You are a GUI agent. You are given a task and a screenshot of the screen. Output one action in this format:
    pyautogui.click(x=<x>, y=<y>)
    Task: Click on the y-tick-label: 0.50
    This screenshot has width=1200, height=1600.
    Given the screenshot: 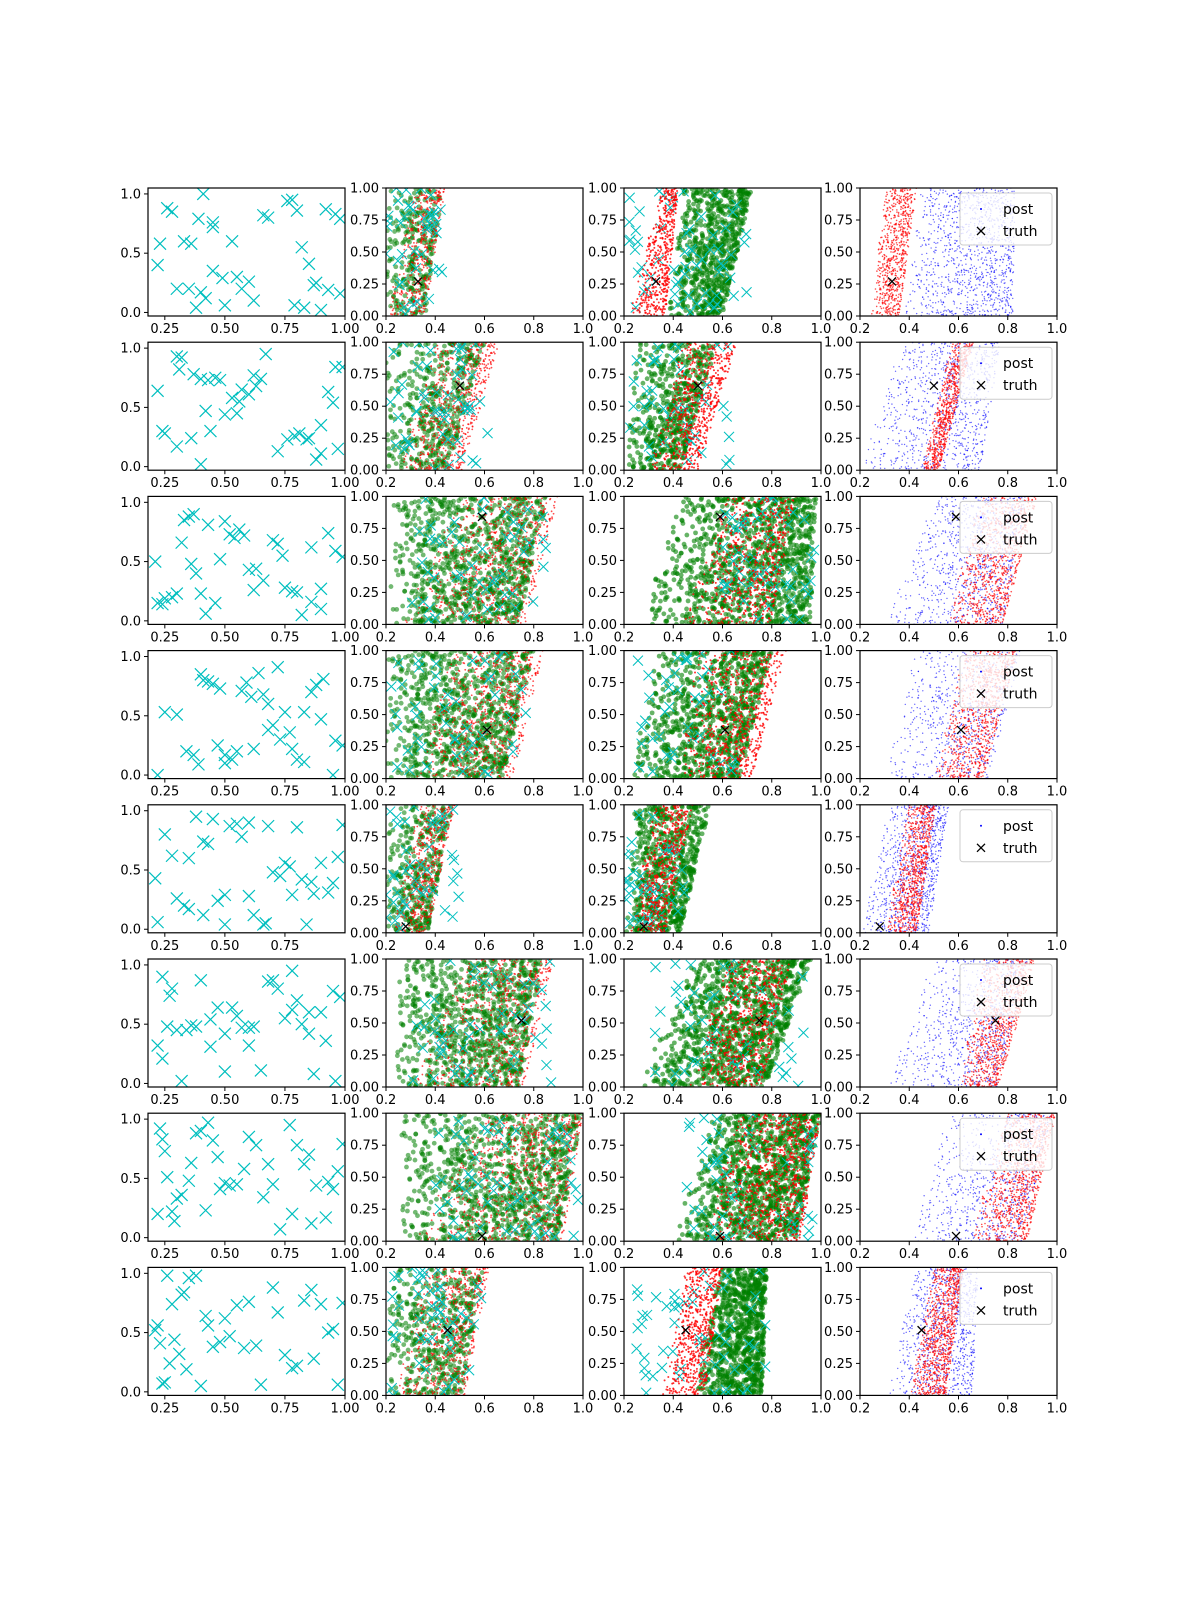 What is the action you would take?
    pyautogui.click(x=838, y=253)
    